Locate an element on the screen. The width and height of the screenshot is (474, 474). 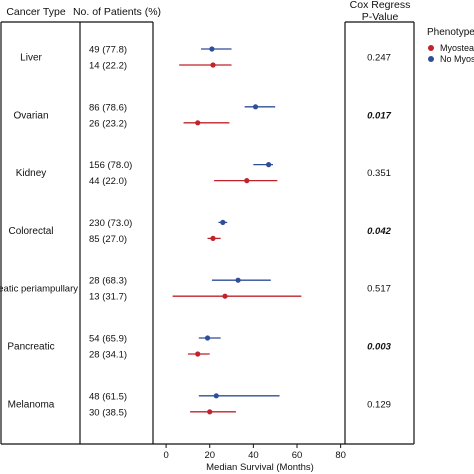
cancer-type-label: Kidney is located at coordinates (31, 173).